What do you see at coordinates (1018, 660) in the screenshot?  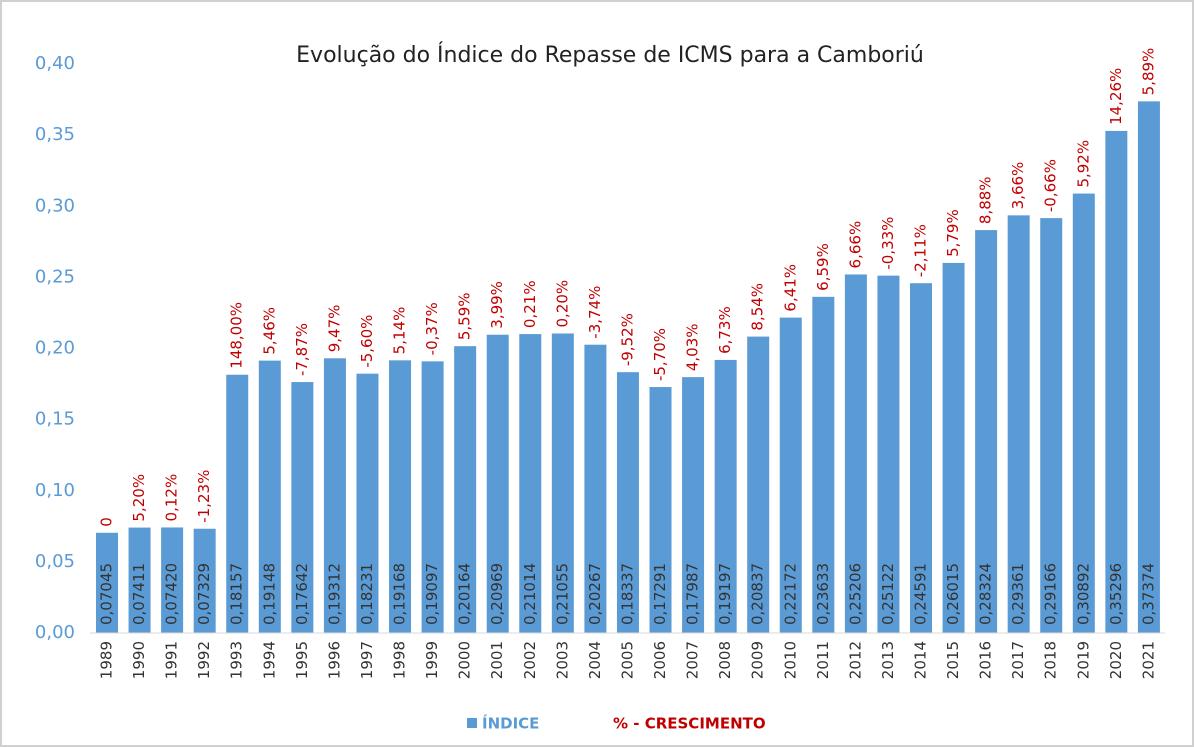 I see `x-tick-label: 2017` at bounding box center [1018, 660].